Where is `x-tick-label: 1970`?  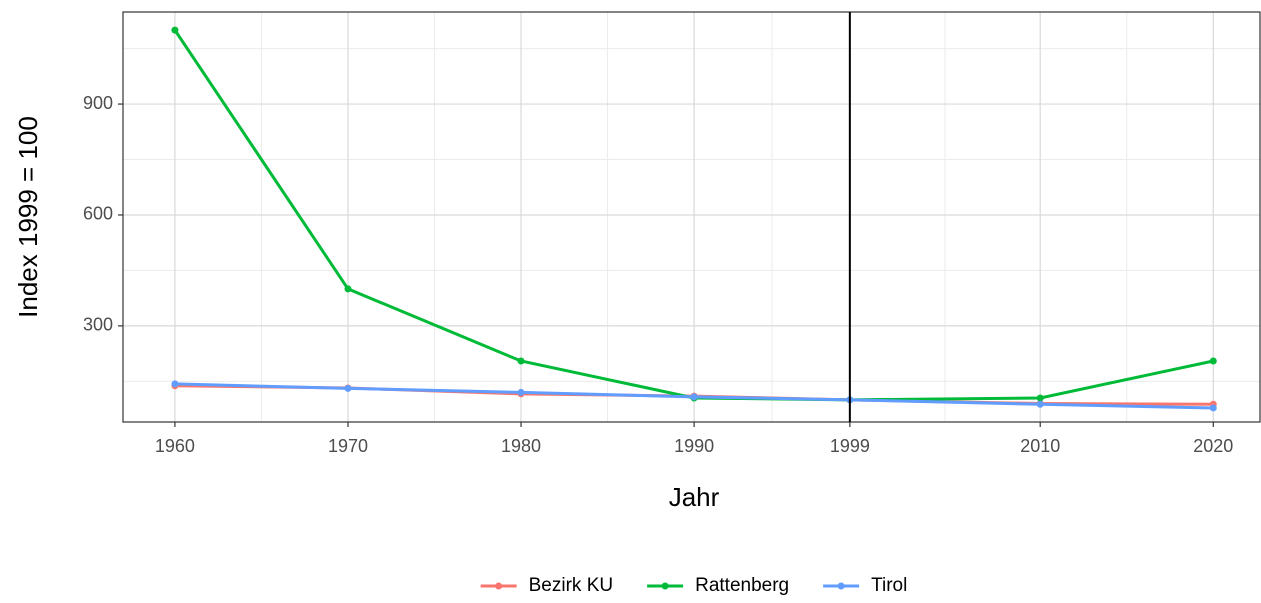 x-tick-label: 1970 is located at coordinates (348, 446).